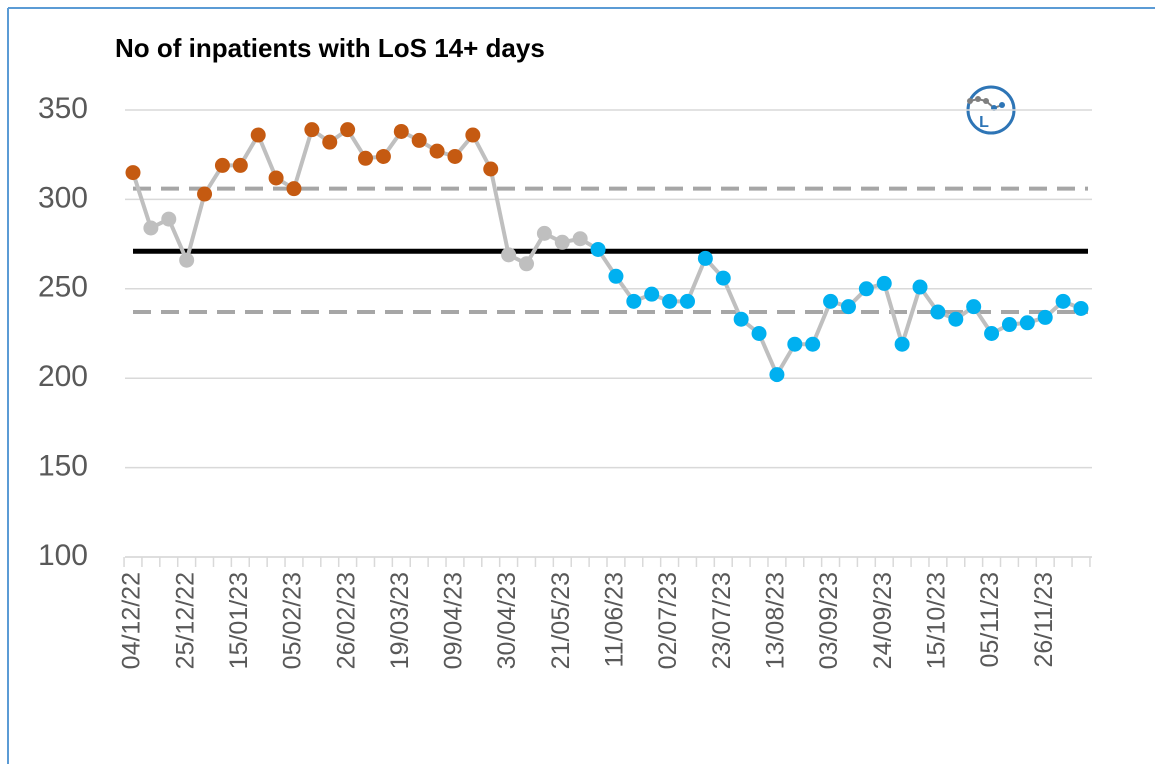 The image size is (1155, 764). I want to click on x-tick-label: 23/07/23, so click(722, 620).